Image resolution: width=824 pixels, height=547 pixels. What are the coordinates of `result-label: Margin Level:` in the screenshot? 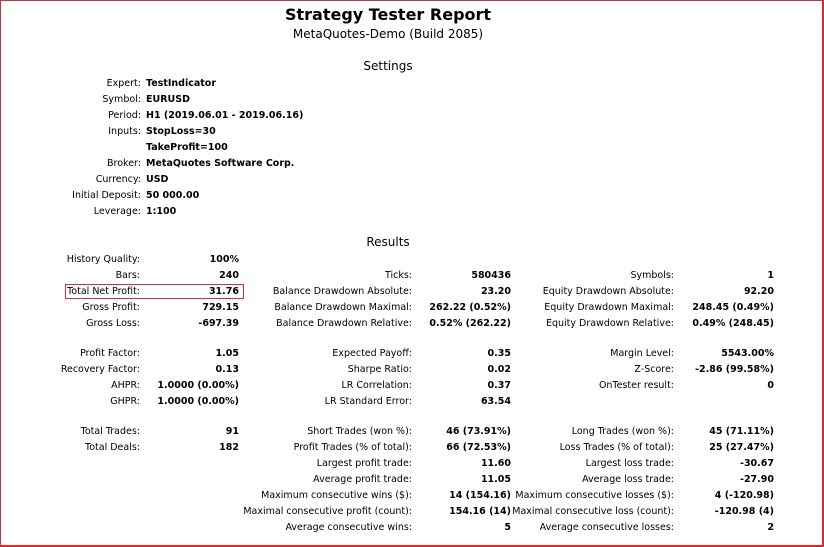 It's located at (642, 353).